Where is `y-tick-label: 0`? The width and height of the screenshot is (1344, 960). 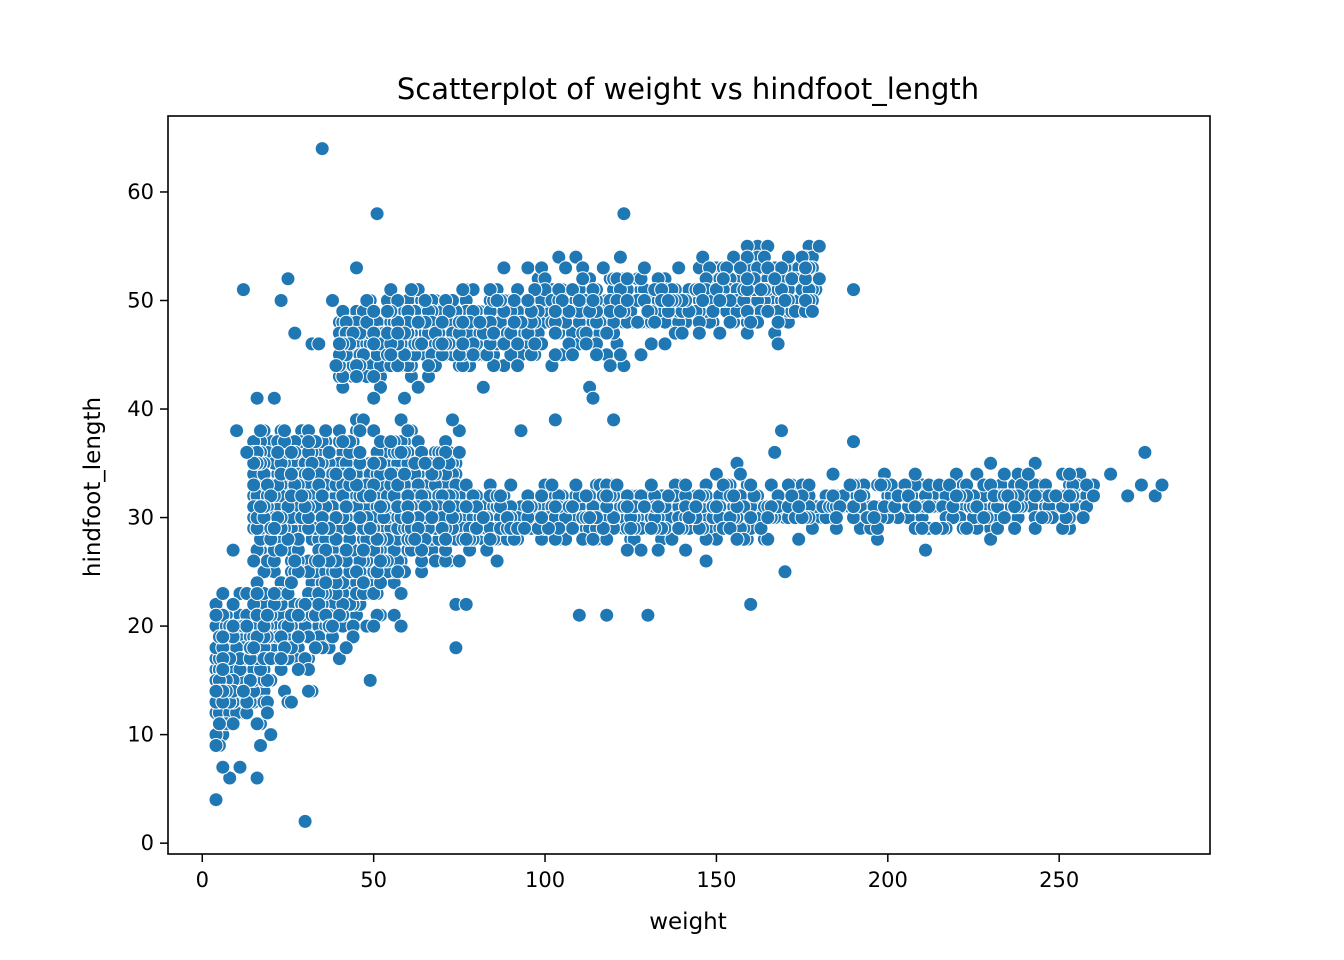 y-tick-label: 0 is located at coordinates (147, 843).